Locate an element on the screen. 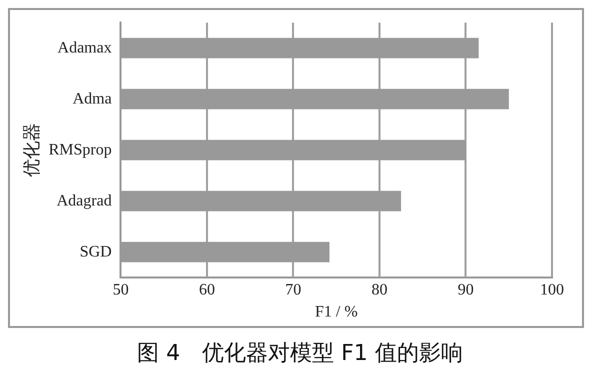  y-tick-label: Adamax is located at coordinates (85, 47).